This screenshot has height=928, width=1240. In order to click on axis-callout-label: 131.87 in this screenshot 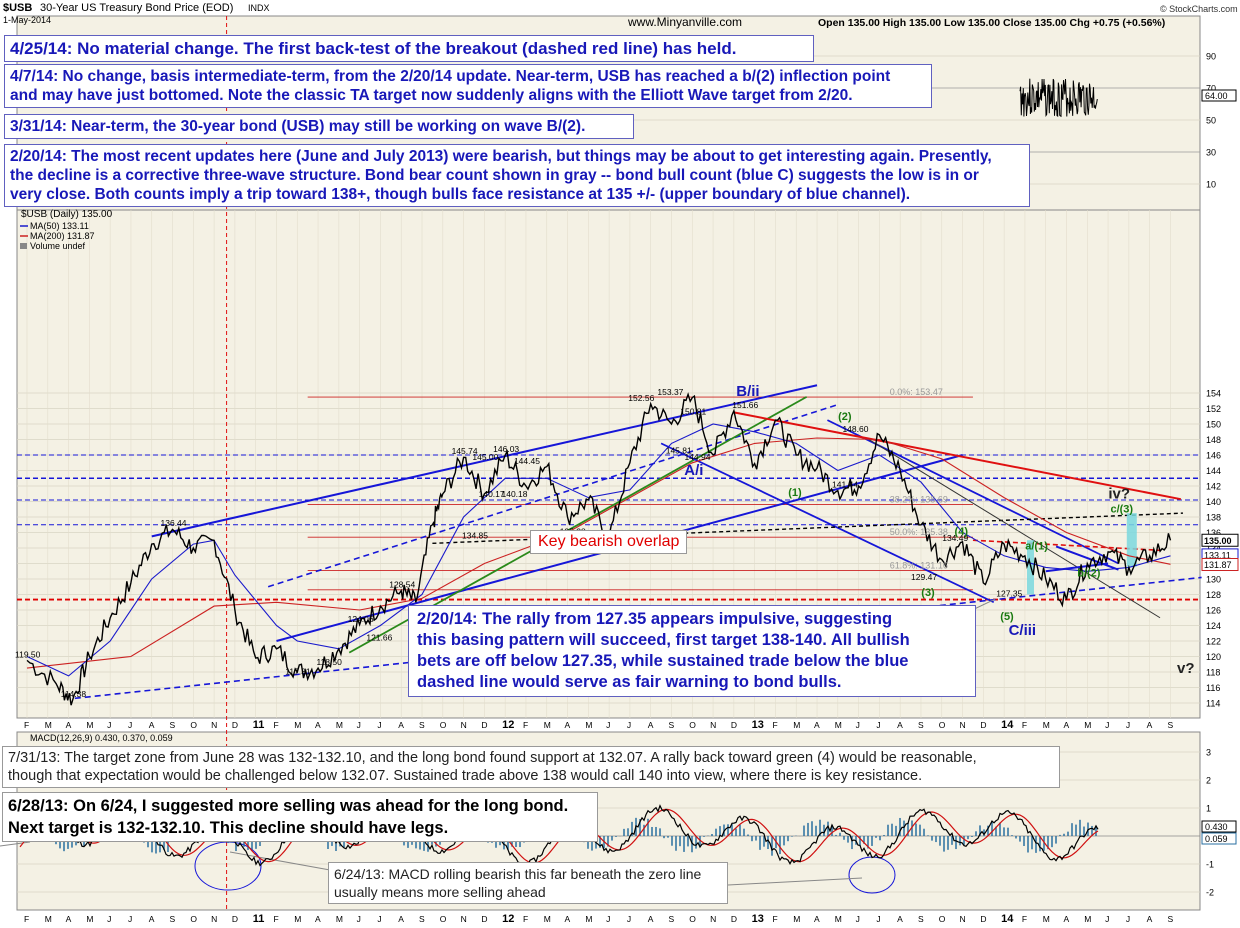, I will do `click(1218, 565)`.